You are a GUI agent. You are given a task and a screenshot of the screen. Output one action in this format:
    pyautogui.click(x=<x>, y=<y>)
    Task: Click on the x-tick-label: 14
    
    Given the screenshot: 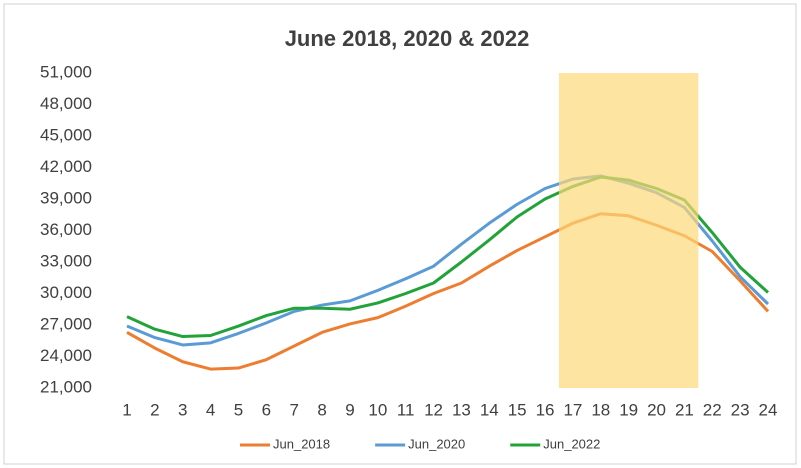 What is the action you would take?
    pyautogui.click(x=489, y=409)
    